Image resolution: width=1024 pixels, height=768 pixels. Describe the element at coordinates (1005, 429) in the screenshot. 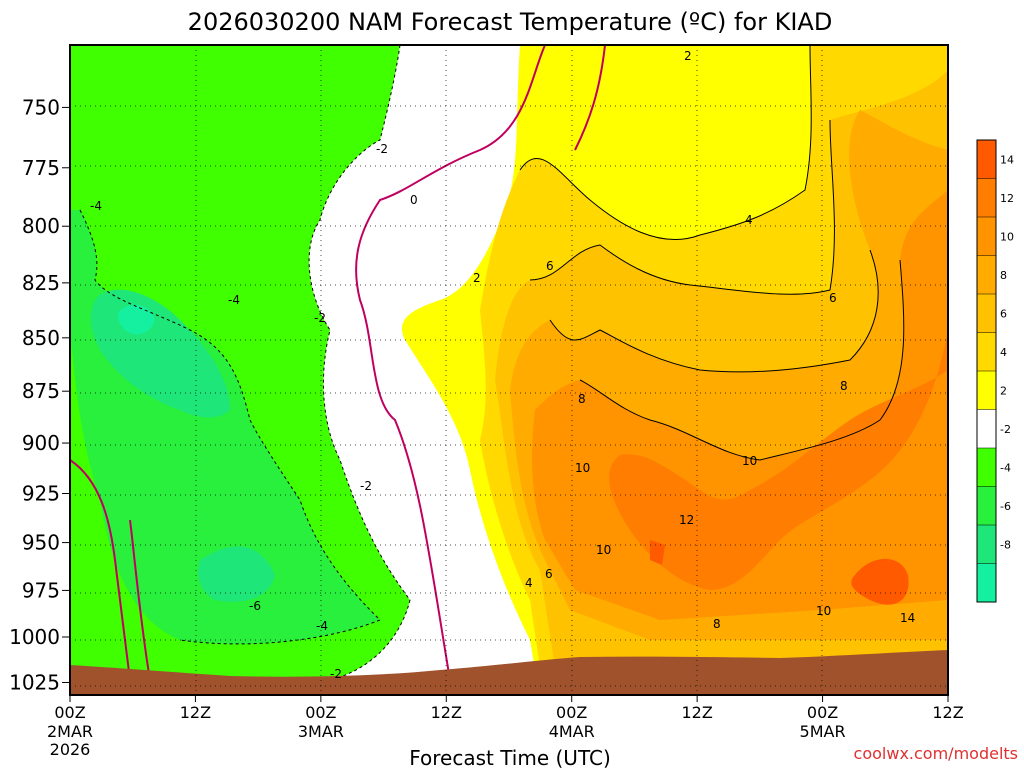

I see `colorbar-label: -2` at that location.